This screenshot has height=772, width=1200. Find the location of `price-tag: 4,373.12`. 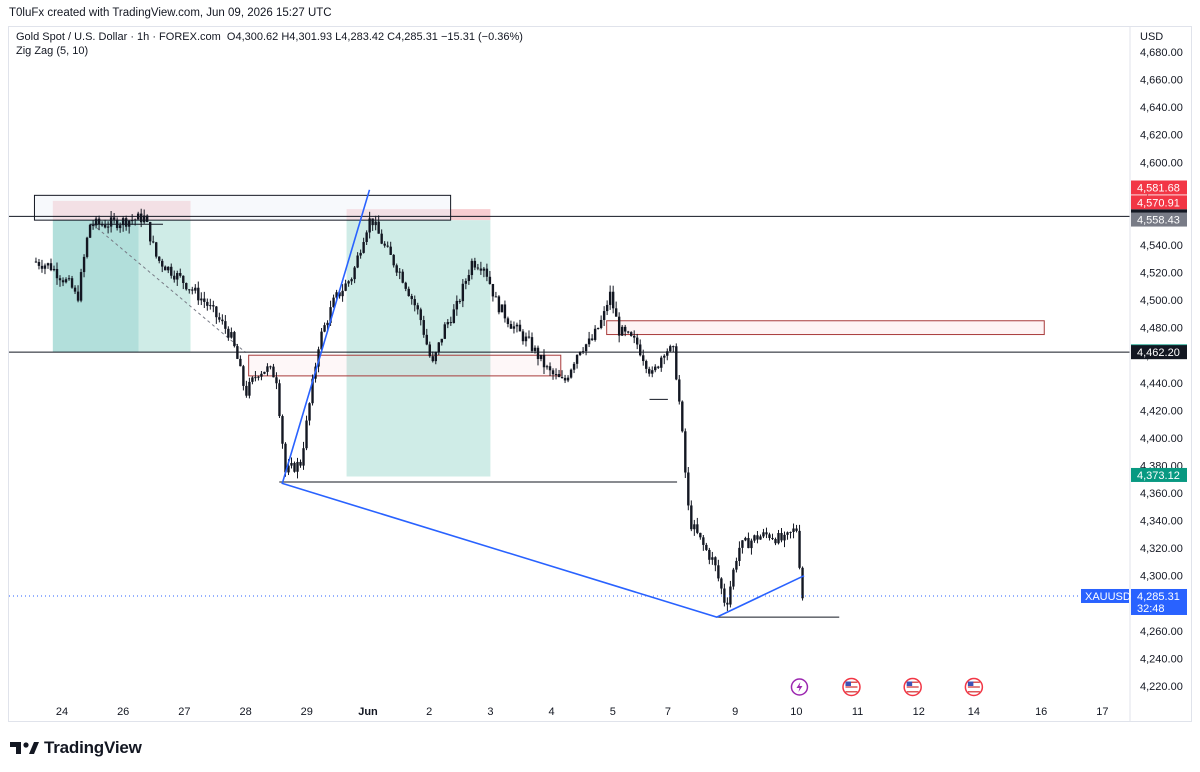

price-tag: 4,373.12 is located at coordinates (1159, 474).